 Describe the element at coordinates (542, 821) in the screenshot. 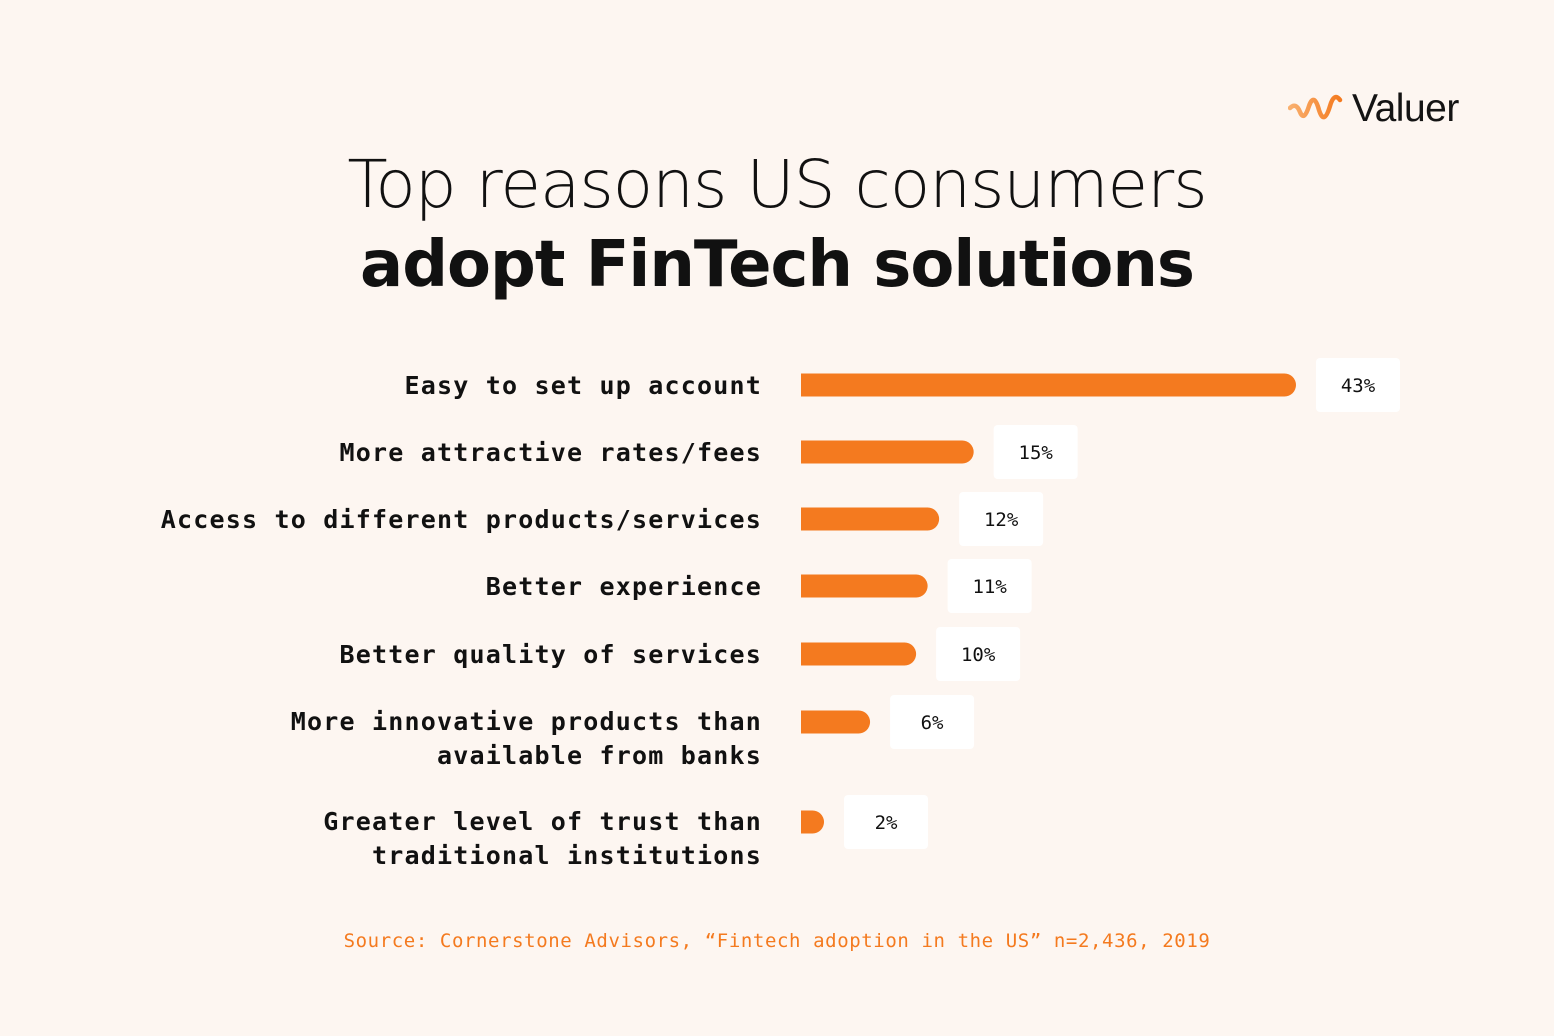

I see `category-label: Greater level of trust than` at that location.